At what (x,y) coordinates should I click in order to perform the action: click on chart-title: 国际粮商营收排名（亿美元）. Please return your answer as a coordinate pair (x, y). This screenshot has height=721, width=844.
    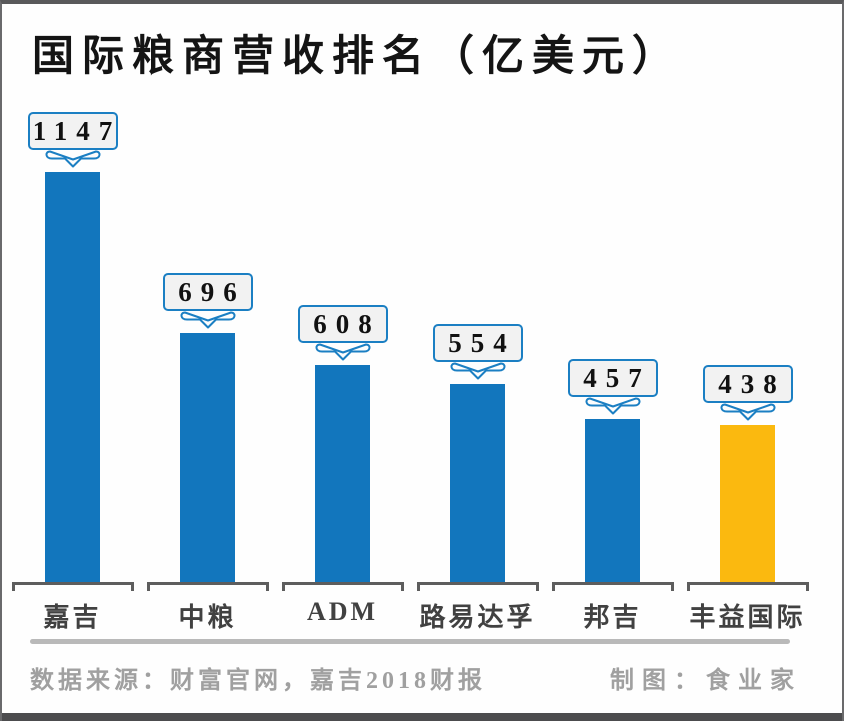
    Looking at the image, I should click on (357, 57).